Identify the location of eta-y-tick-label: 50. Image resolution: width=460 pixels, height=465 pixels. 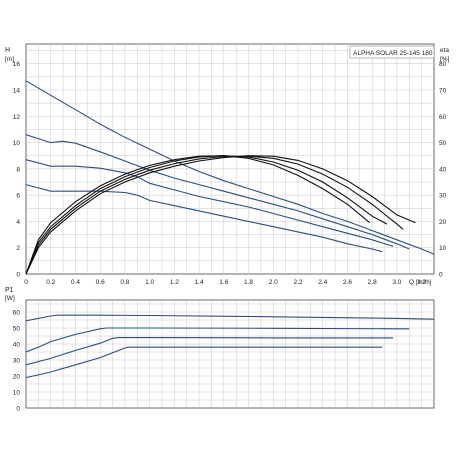
(443, 143).